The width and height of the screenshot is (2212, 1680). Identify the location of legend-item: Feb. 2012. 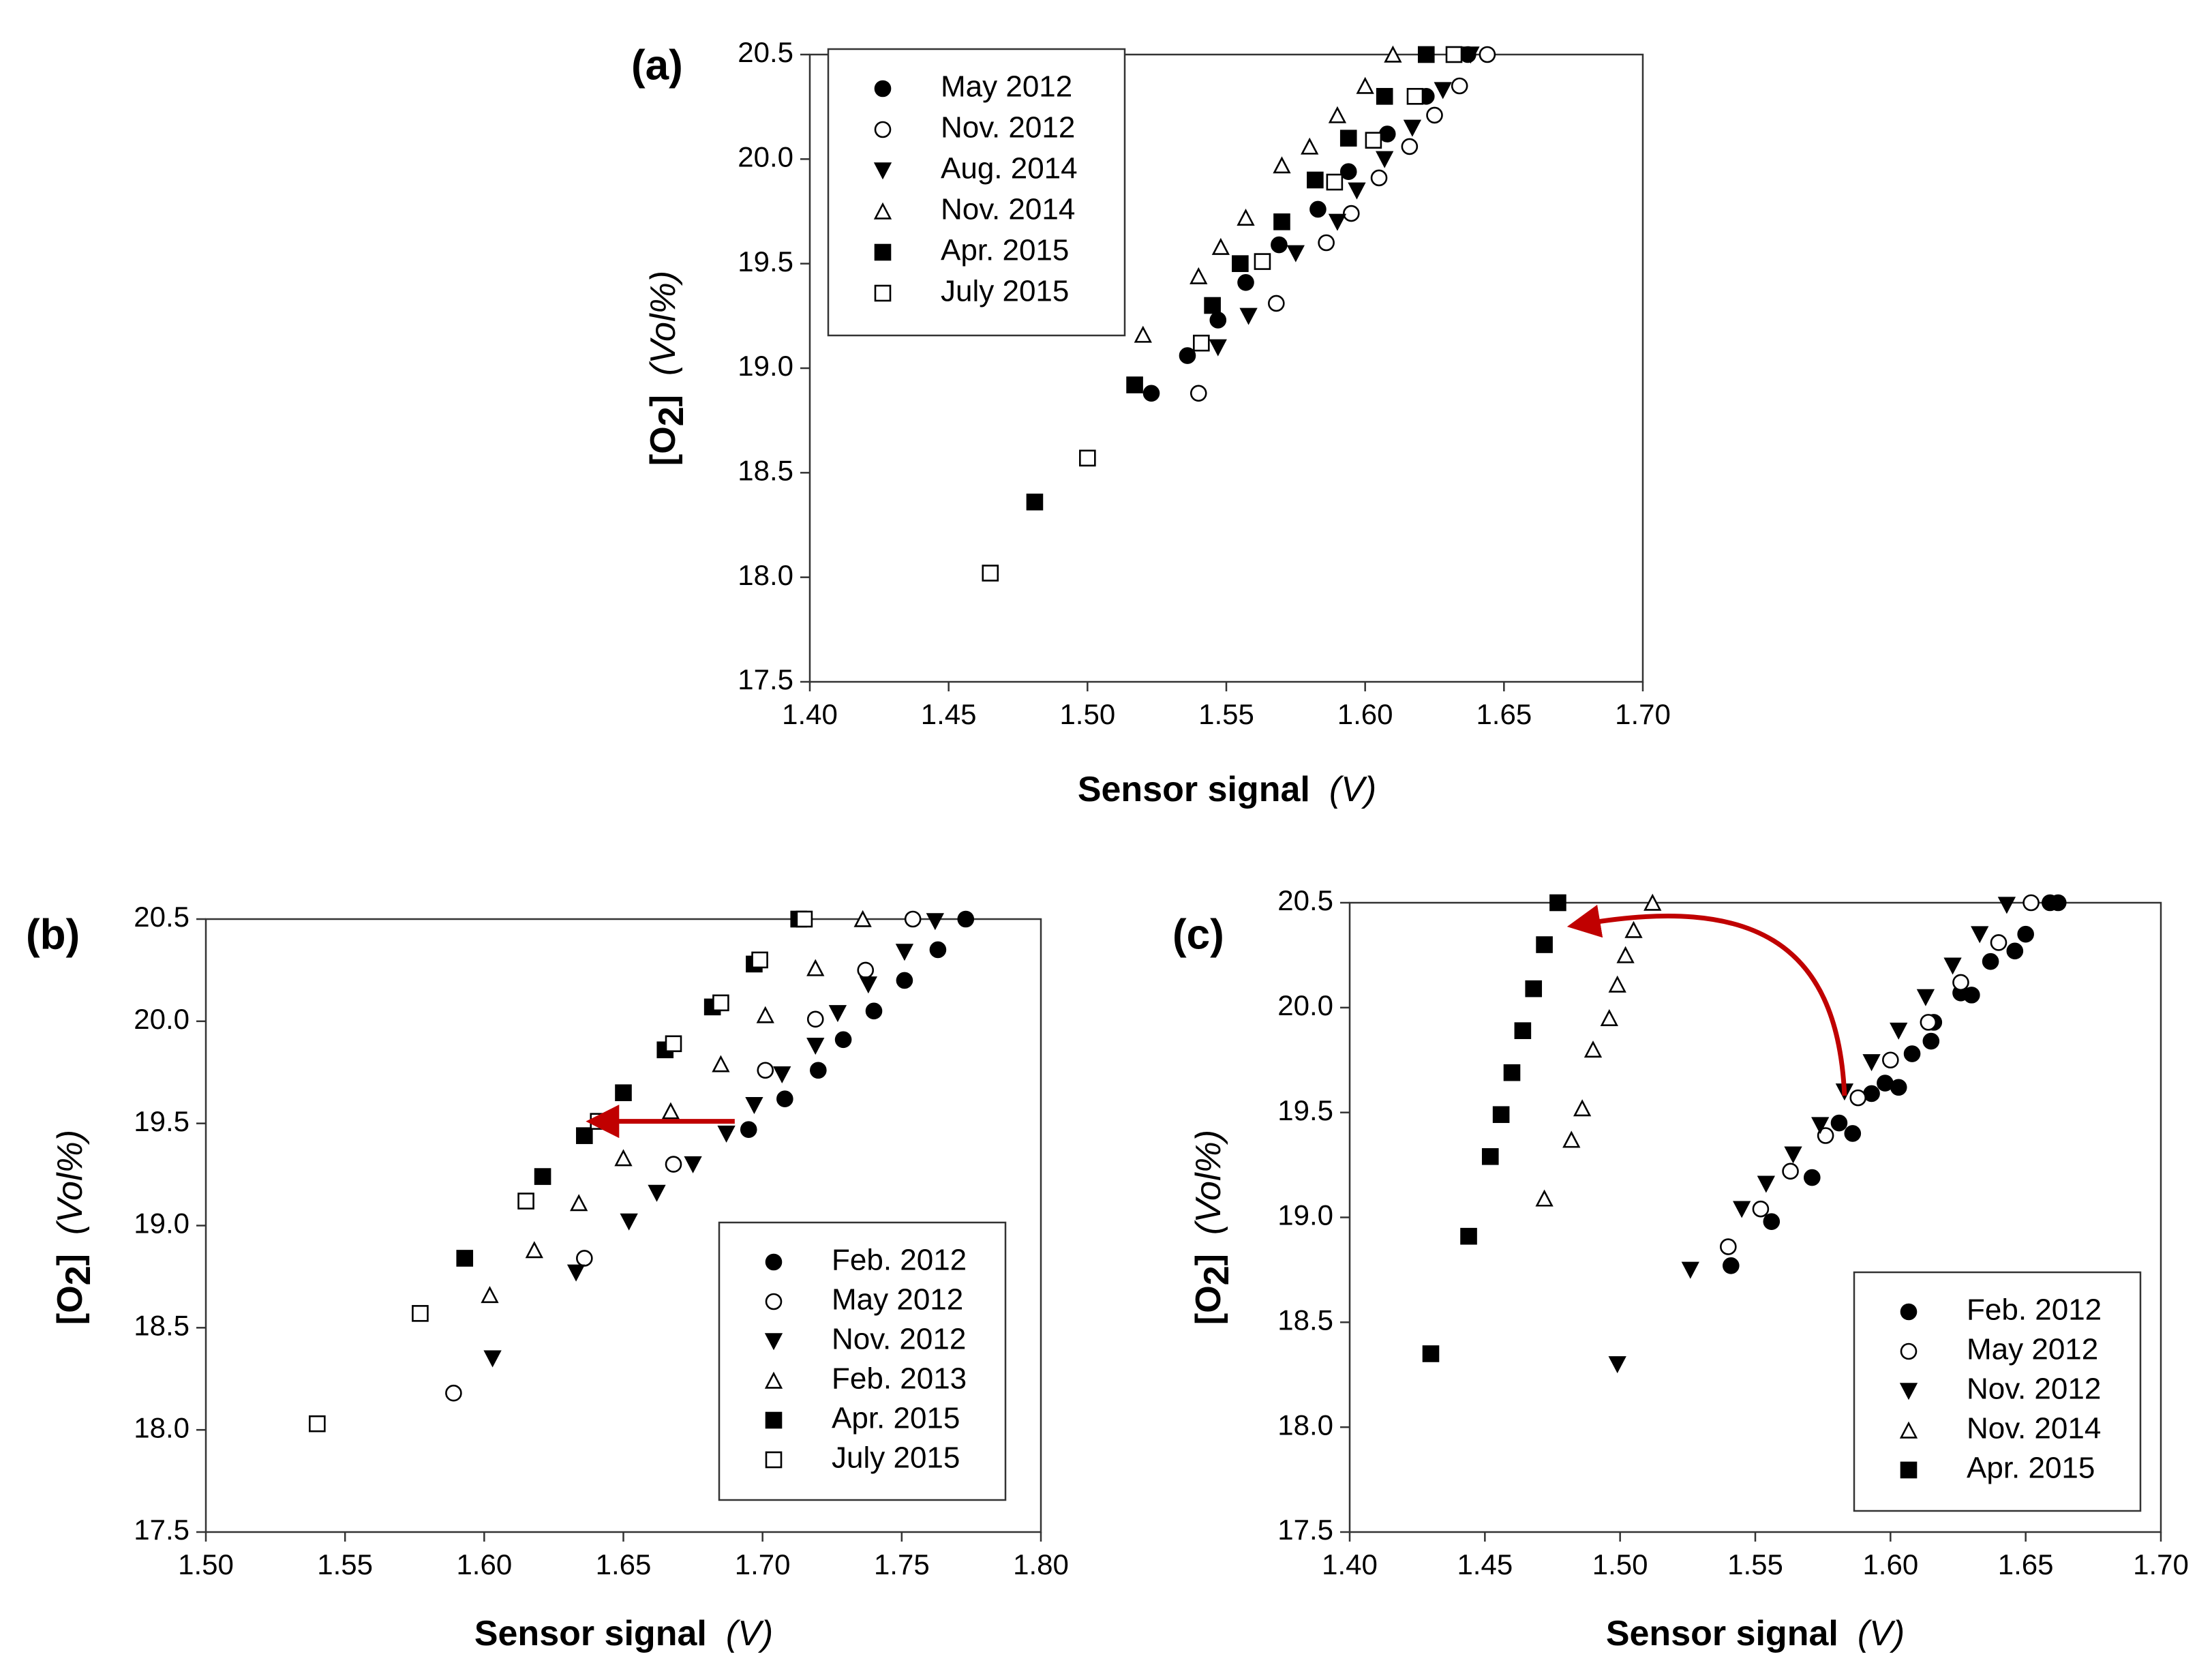
(2001, 1310).